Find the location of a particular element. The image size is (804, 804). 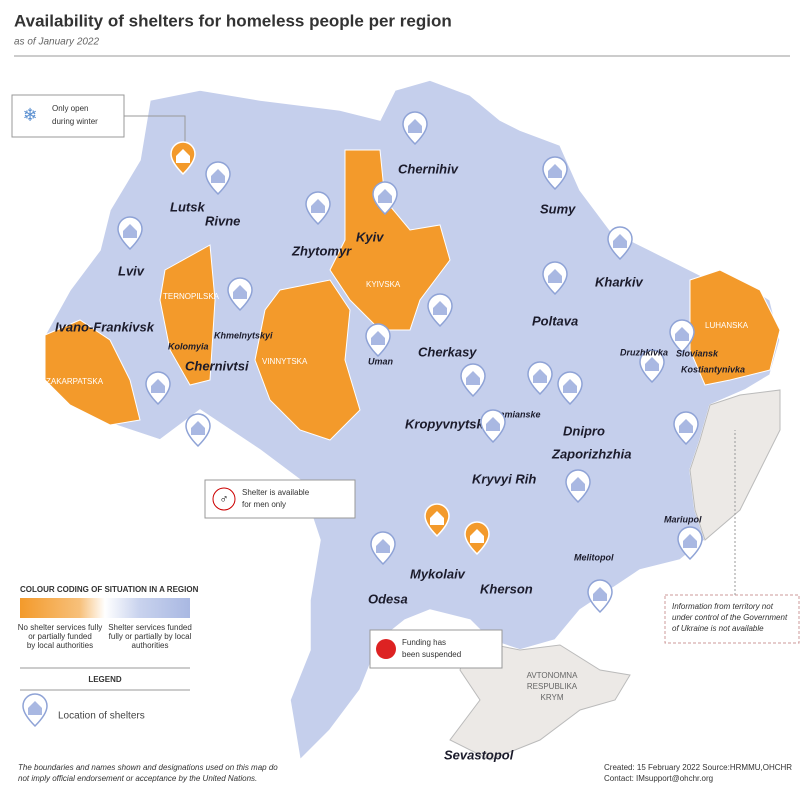

snowflake-icon: ❄ is located at coordinates (29, 115).